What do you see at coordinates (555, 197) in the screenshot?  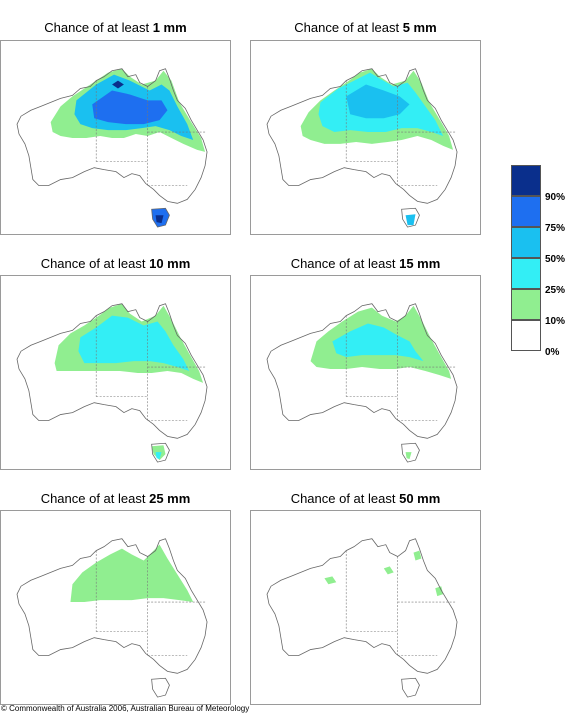 I see `legend-tick-label: 90%` at bounding box center [555, 197].